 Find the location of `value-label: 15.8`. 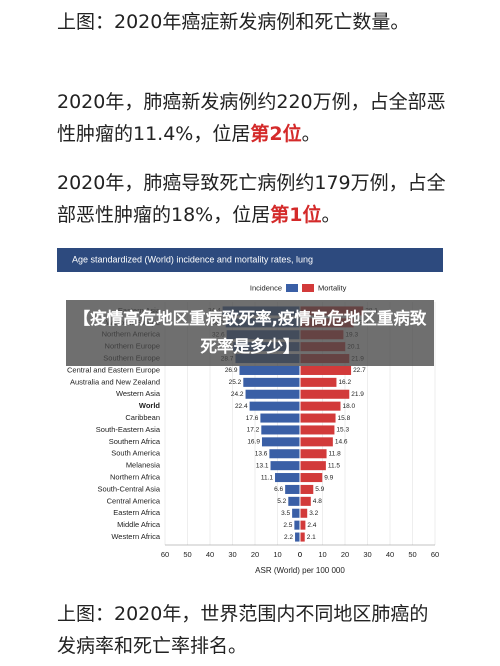

value-label: 15.8 is located at coordinates (344, 418).